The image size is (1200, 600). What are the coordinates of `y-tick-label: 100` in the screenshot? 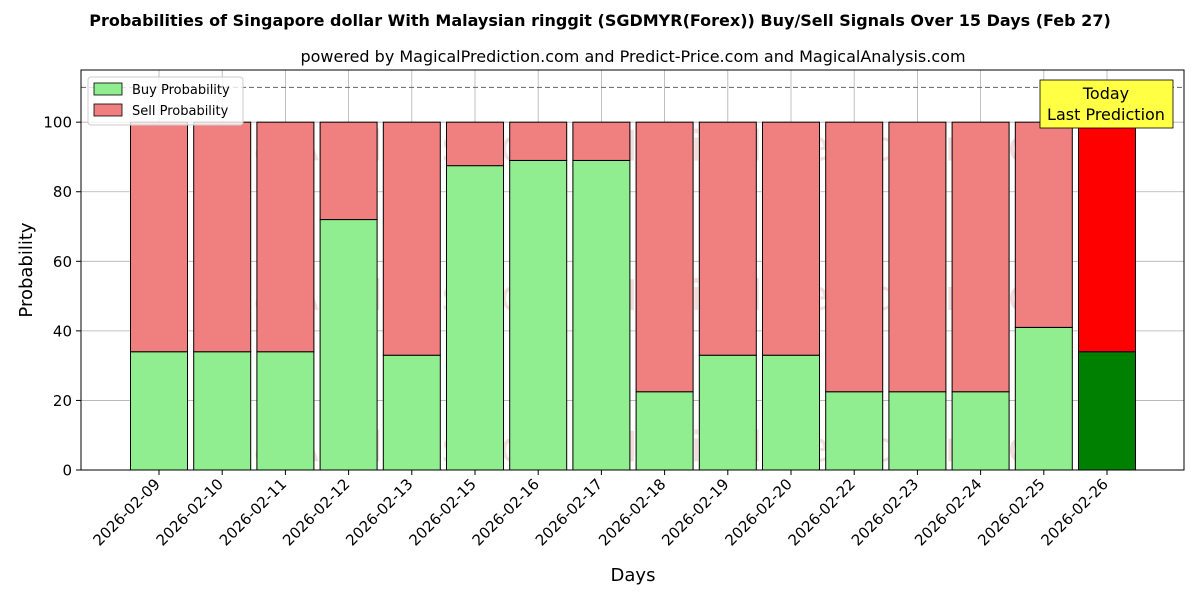 It's located at (57, 123).